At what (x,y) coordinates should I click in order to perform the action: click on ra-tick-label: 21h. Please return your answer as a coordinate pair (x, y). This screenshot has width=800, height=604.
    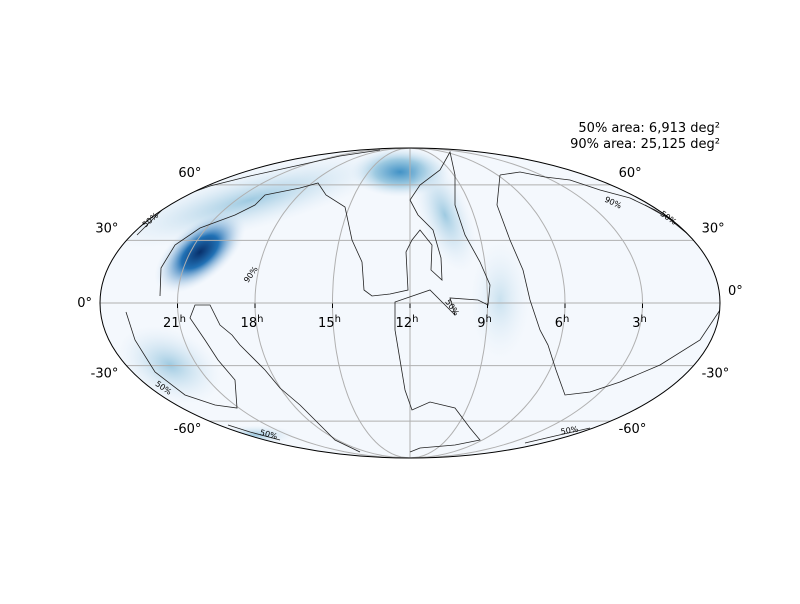
    Looking at the image, I should click on (174, 322).